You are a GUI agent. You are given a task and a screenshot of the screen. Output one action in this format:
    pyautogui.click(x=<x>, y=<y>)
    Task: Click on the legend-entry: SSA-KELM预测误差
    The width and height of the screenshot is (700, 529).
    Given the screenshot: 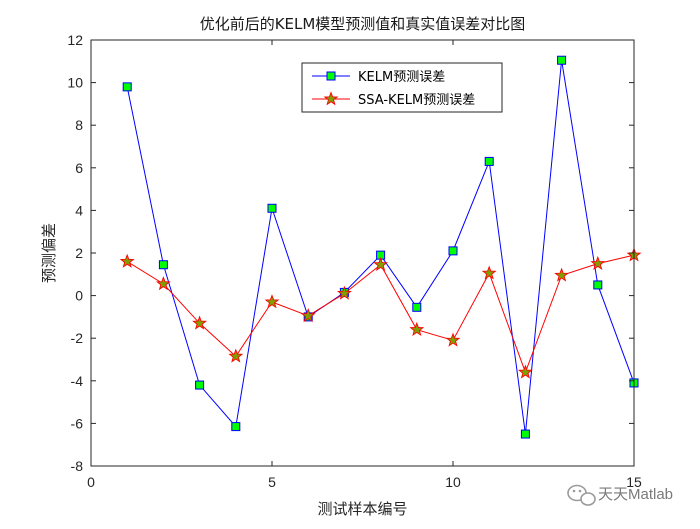 What is the action you would take?
    pyautogui.click(x=393, y=99)
    